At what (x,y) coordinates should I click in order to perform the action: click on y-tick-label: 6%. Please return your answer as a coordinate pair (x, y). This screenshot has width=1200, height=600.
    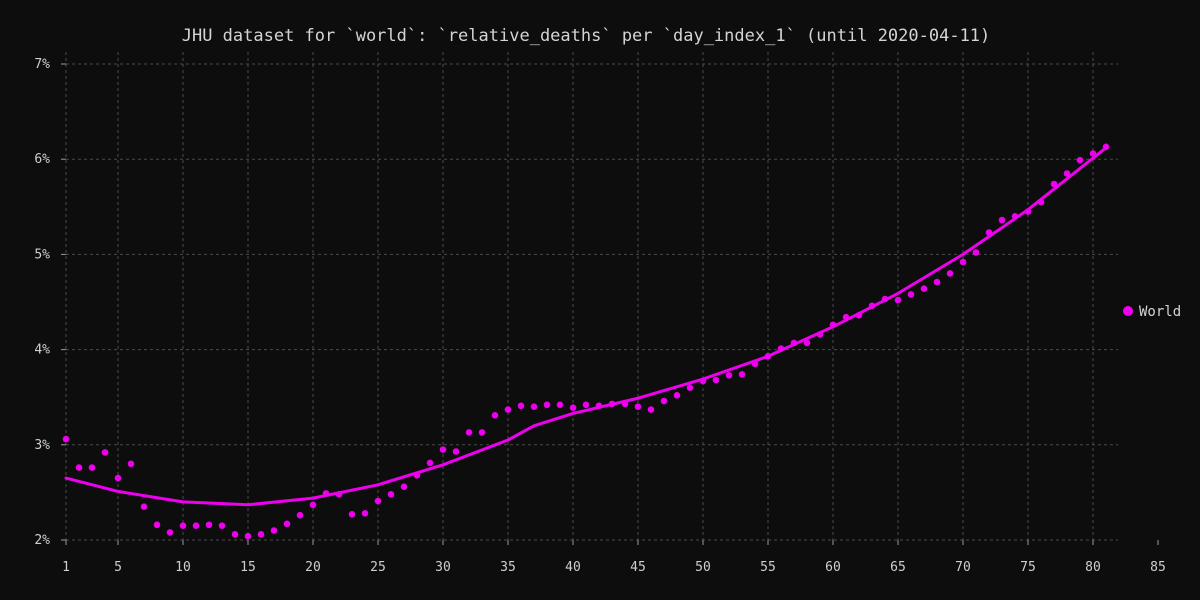
    Looking at the image, I should click on (42, 159).